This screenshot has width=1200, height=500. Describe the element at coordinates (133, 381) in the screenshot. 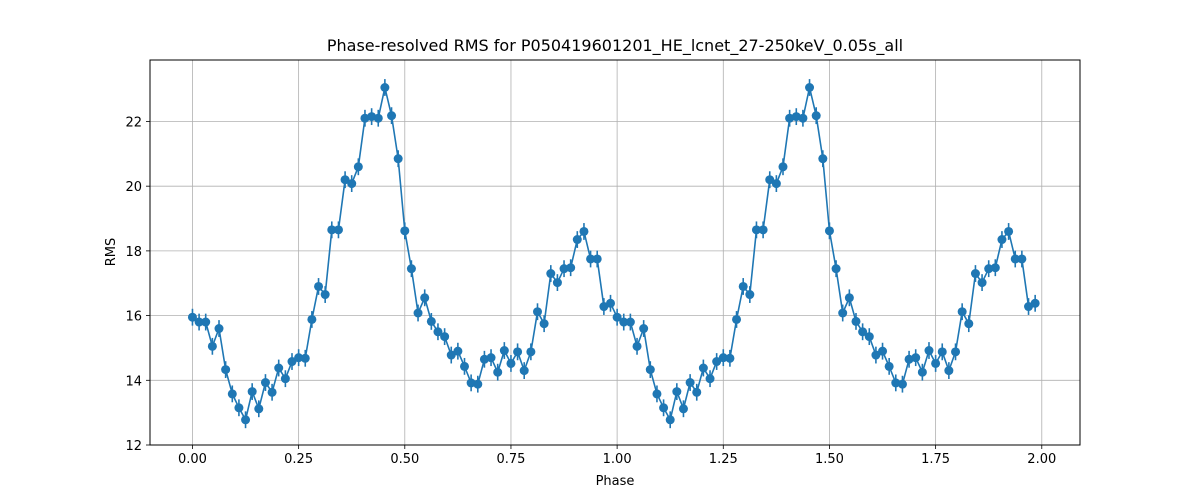

I see `y-tick-label: 14` at that location.